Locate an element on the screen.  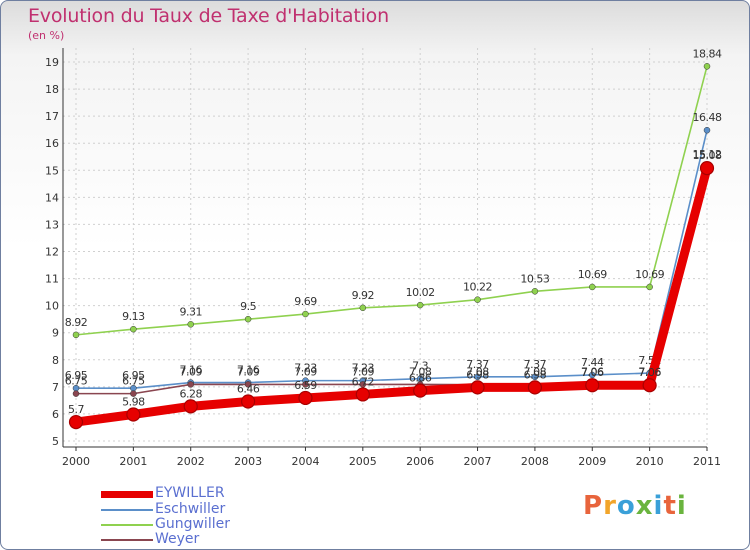
data-label-weyer: 7.08 is located at coordinates (535, 372).